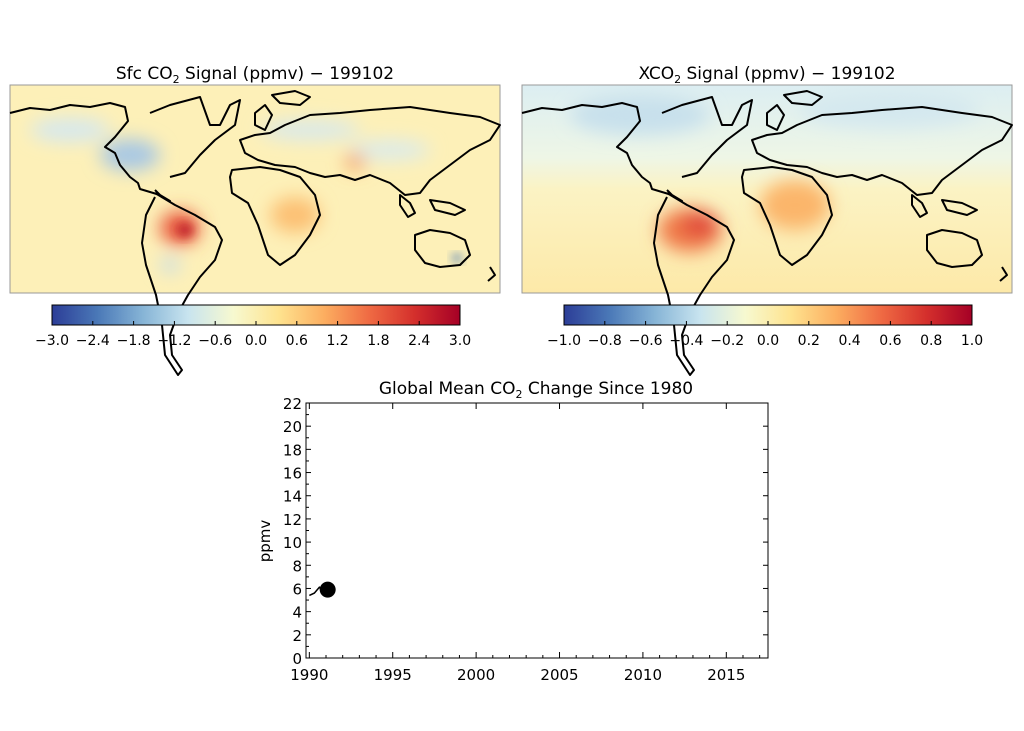 Image resolution: width=1024 pixels, height=731 pixels. I want to click on colorbar-tick-label: −0.2, so click(727, 341).